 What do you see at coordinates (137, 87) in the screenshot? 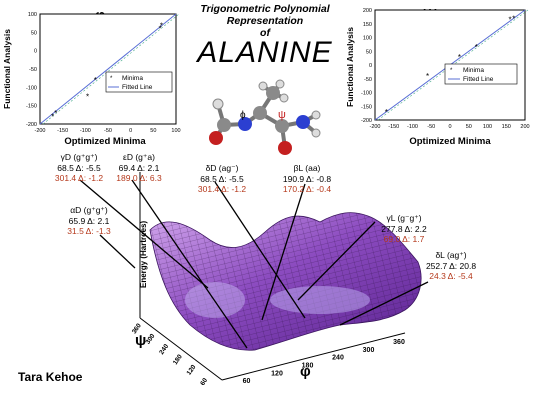
I see `phi-legend-fitted: Fitted Line` at bounding box center [137, 87].